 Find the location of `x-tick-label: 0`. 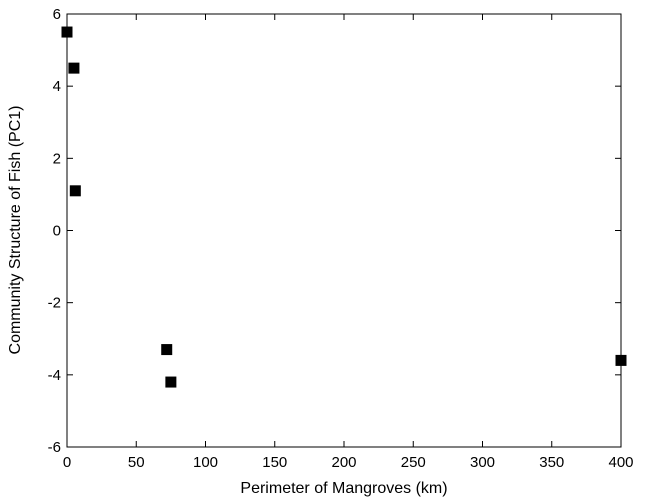

x-tick-label: 0 is located at coordinates (67, 462).